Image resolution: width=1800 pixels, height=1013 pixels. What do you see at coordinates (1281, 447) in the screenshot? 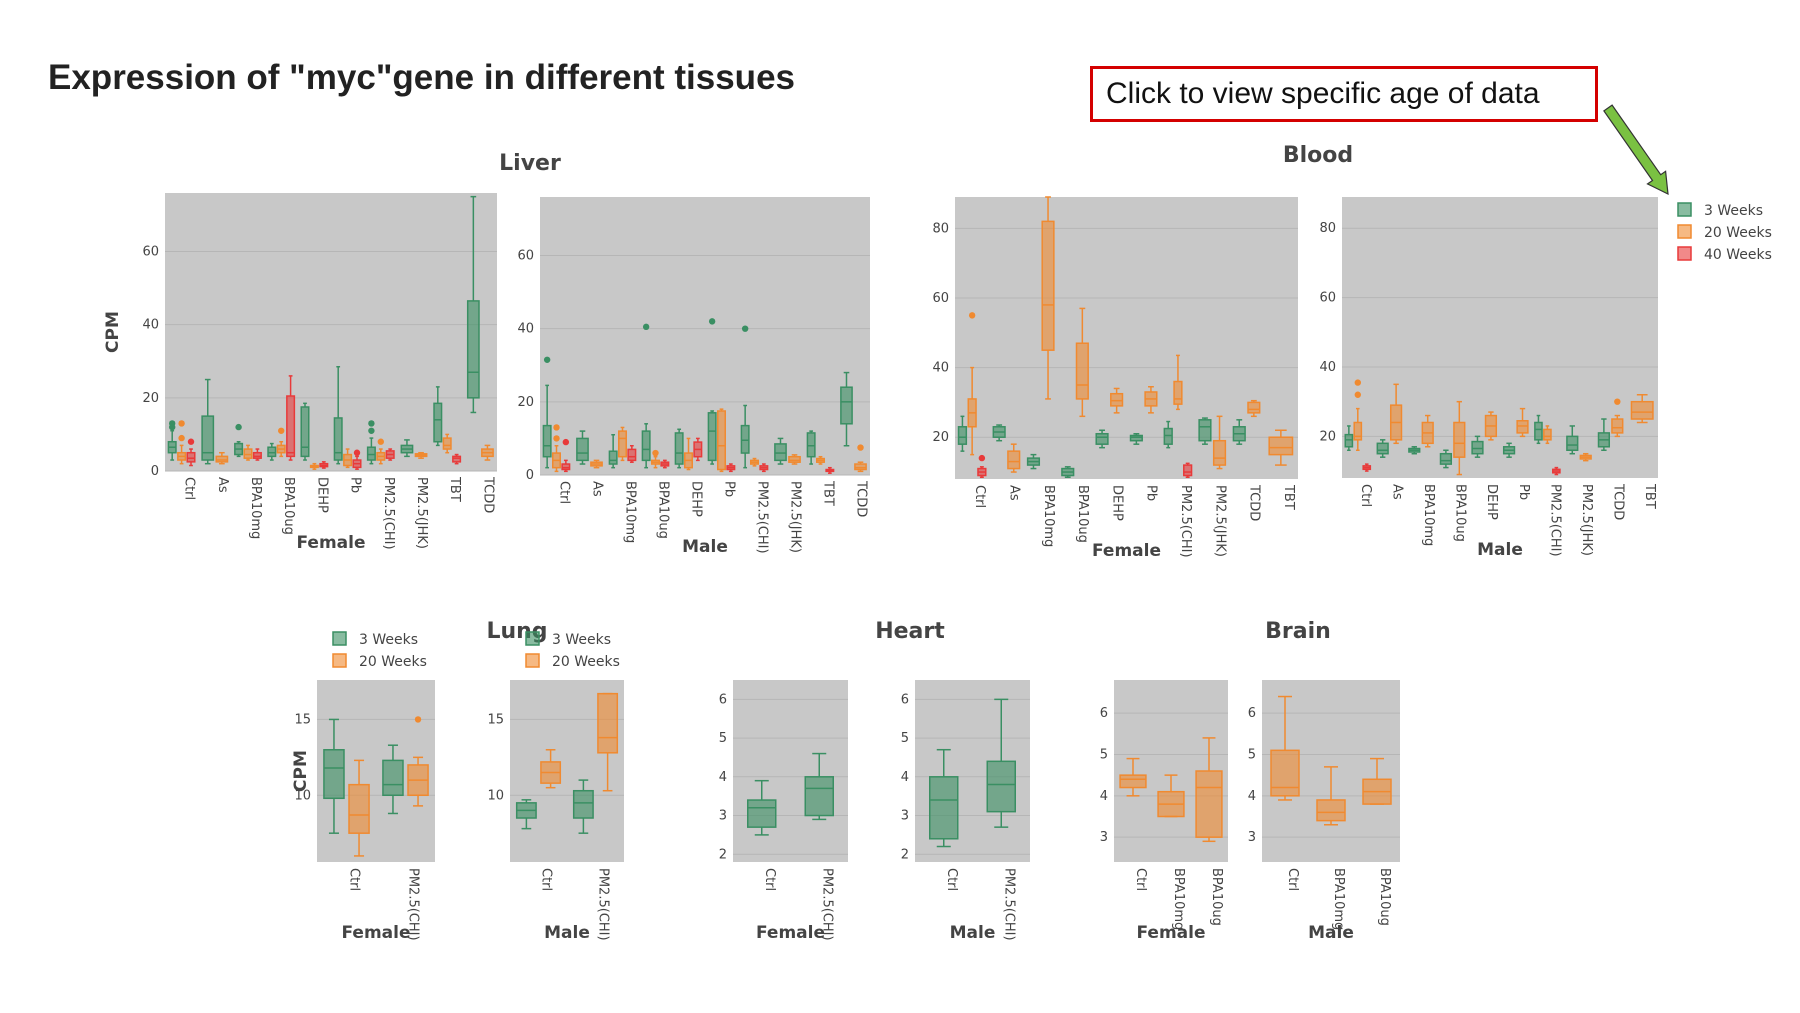
I see `blood-female-box-tbt-20-weeks` at bounding box center [1281, 447].